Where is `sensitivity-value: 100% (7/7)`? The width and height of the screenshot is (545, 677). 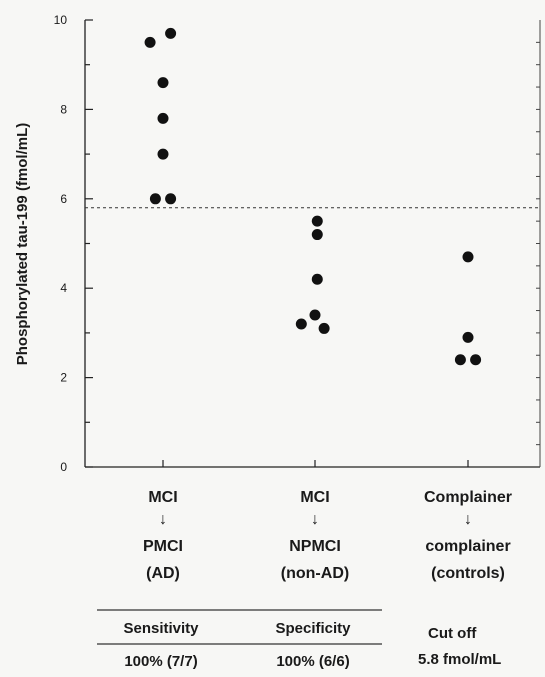
sensitivity-value: 100% (7/7) is located at coordinates (160, 661).